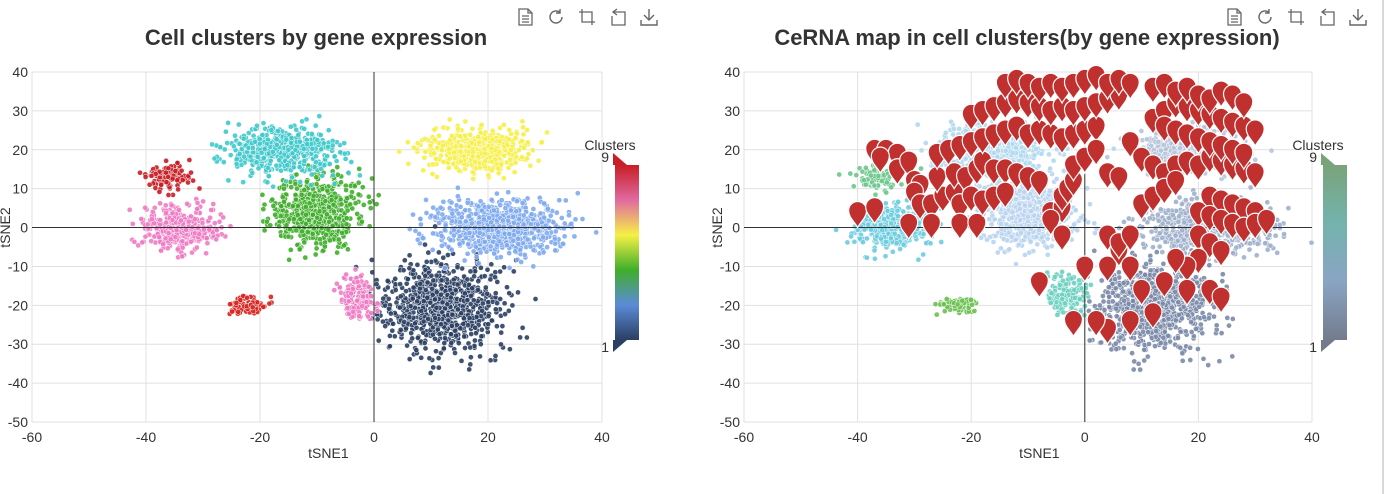 The height and width of the screenshot is (494, 1394). I want to click on legend-color-bar, so click(627, 252).